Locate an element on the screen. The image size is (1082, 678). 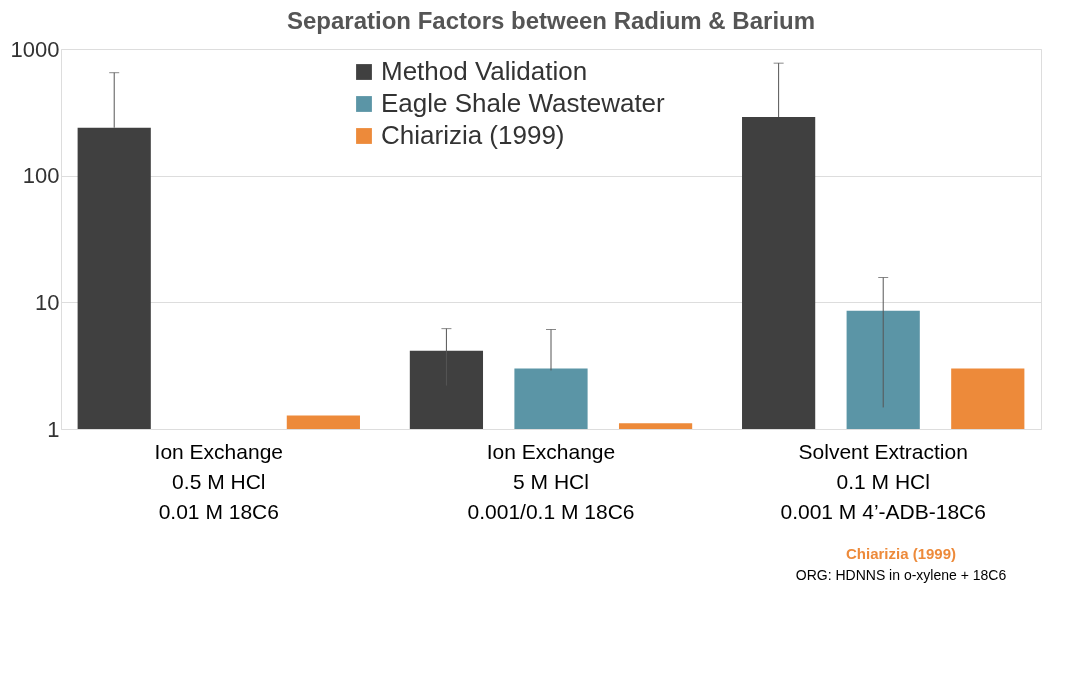
y-tick-label: 1000 is located at coordinates (35, 49).